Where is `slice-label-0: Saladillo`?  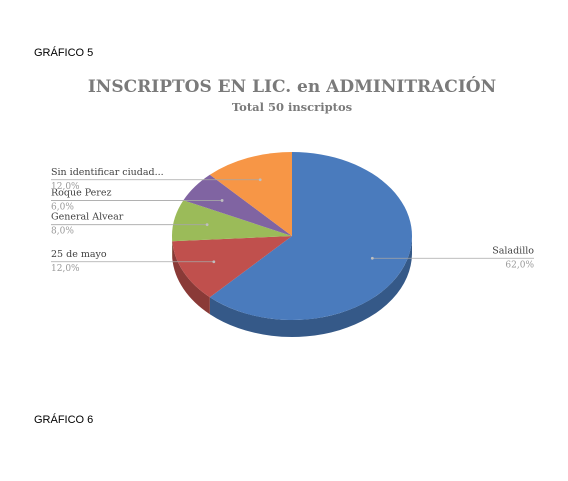 slice-label-0: Saladillo is located at coordinates (513, 250).